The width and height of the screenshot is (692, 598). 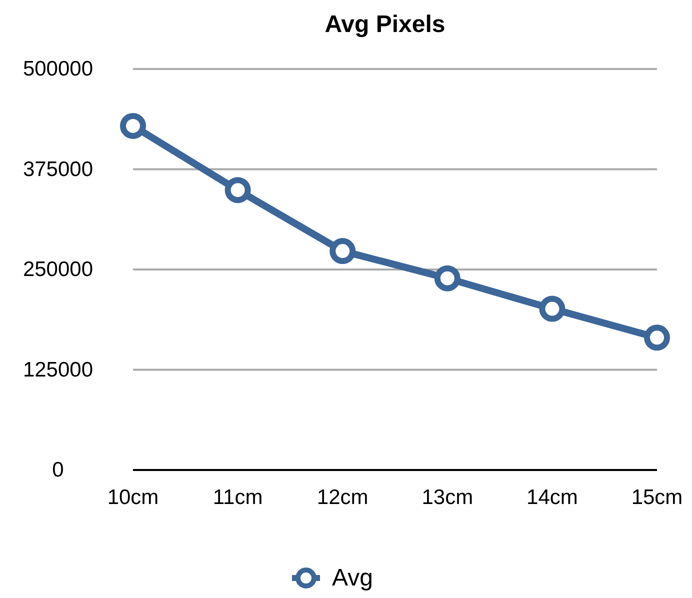 I want to click on legend-label: Avg, so click(x=352, y=578).